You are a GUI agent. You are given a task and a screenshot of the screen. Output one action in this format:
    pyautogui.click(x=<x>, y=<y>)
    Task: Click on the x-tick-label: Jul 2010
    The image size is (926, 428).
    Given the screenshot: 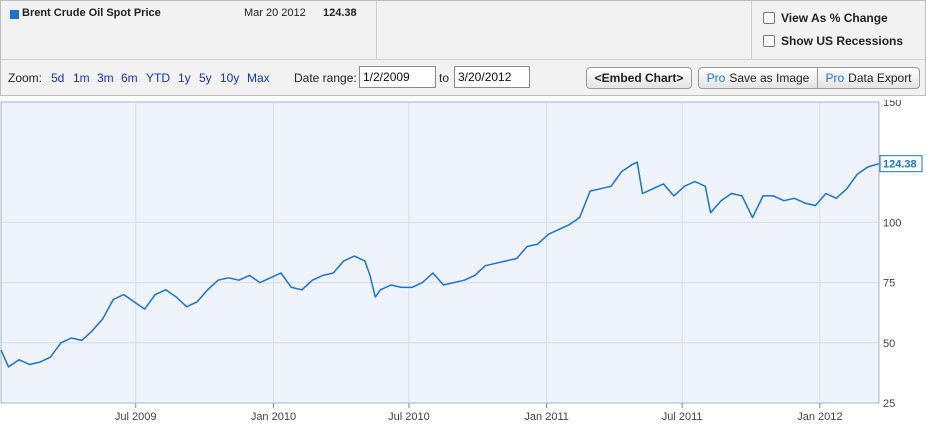 What is the action you would take?
    pyautogui.click(x=409, y=417)
    